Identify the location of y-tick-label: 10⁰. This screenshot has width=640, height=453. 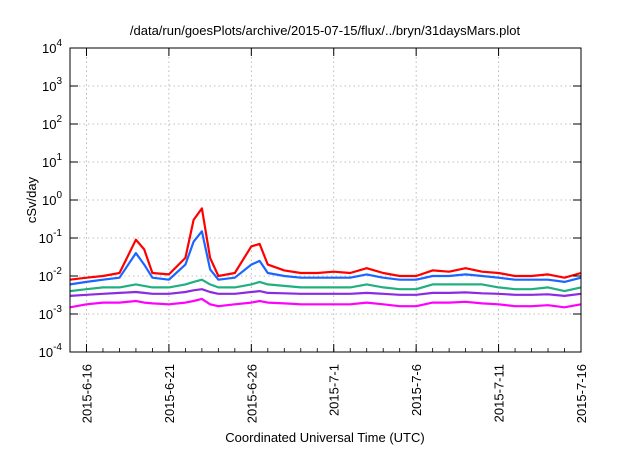
(52, 199).